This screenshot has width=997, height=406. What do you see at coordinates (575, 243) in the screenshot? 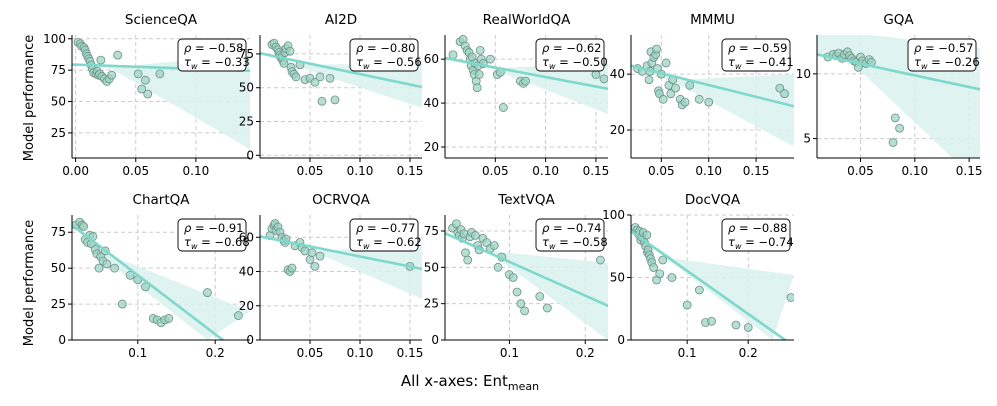
I see `tau-stat: τw = −0.58` at bounding box center [575, 243].